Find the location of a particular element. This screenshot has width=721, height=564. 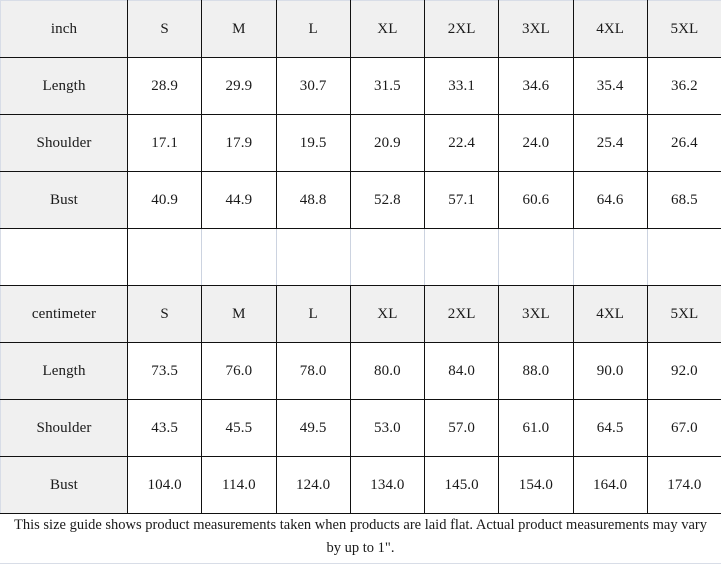

inch-size-header-l: L is located at coordinates (313, 29).